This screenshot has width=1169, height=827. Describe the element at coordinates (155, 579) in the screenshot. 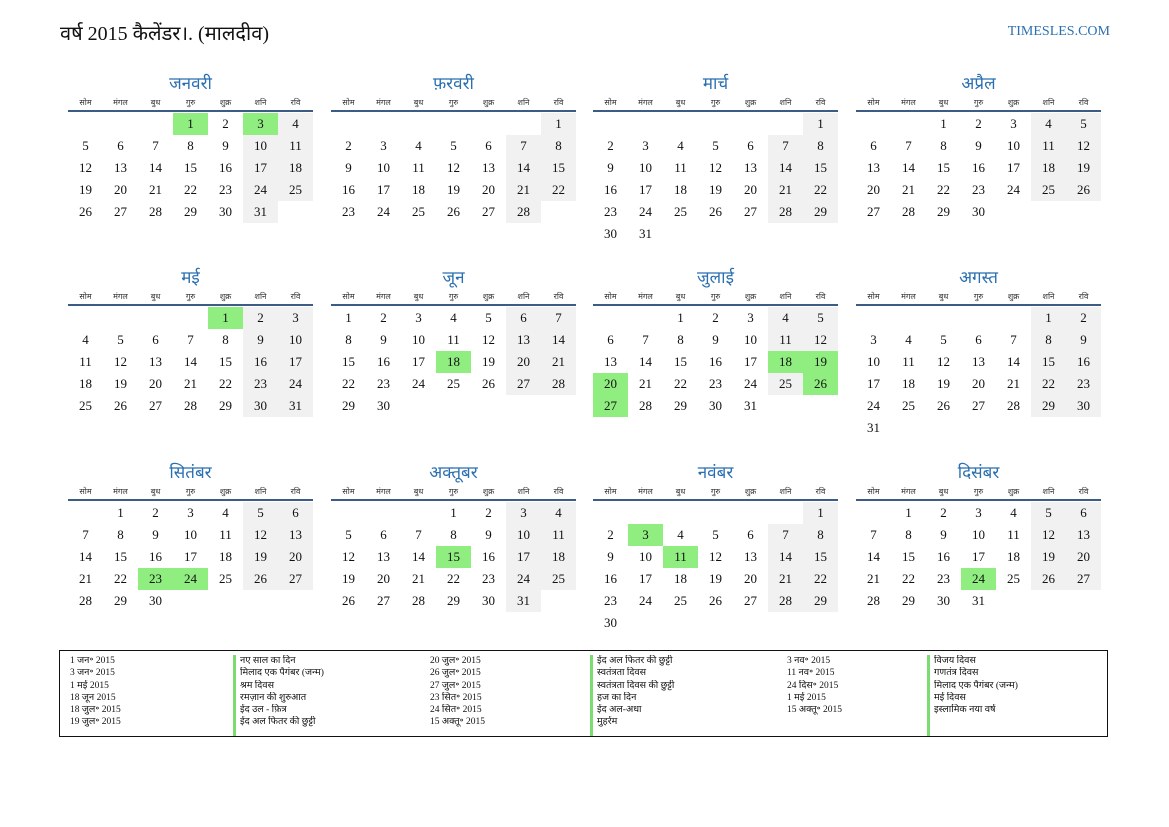

I see `holiday-day-cell: 23` at that location.